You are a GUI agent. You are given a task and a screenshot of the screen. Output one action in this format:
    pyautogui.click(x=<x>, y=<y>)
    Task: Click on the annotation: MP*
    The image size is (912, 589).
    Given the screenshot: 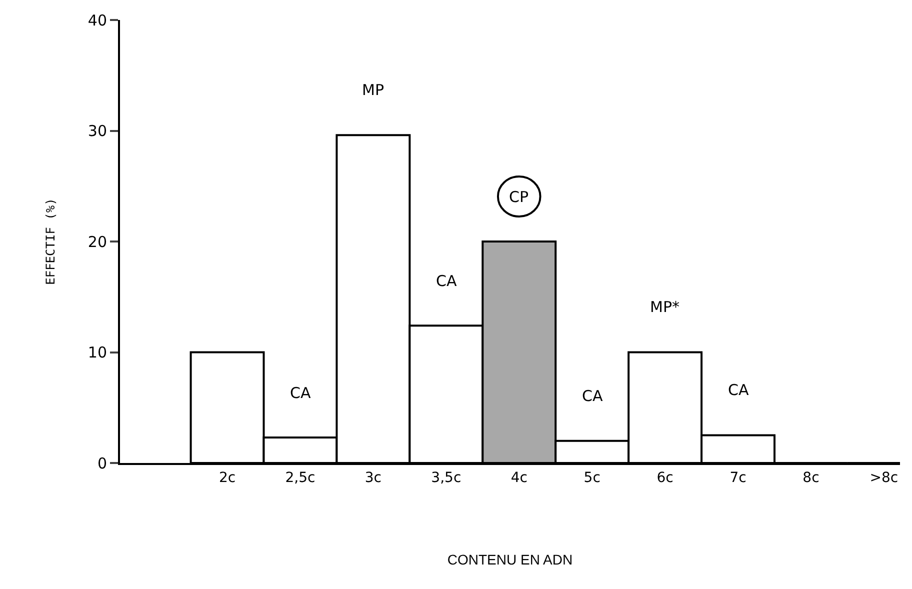 What is the action you would take?
    pyautogui.click(x=665, y=307)
    